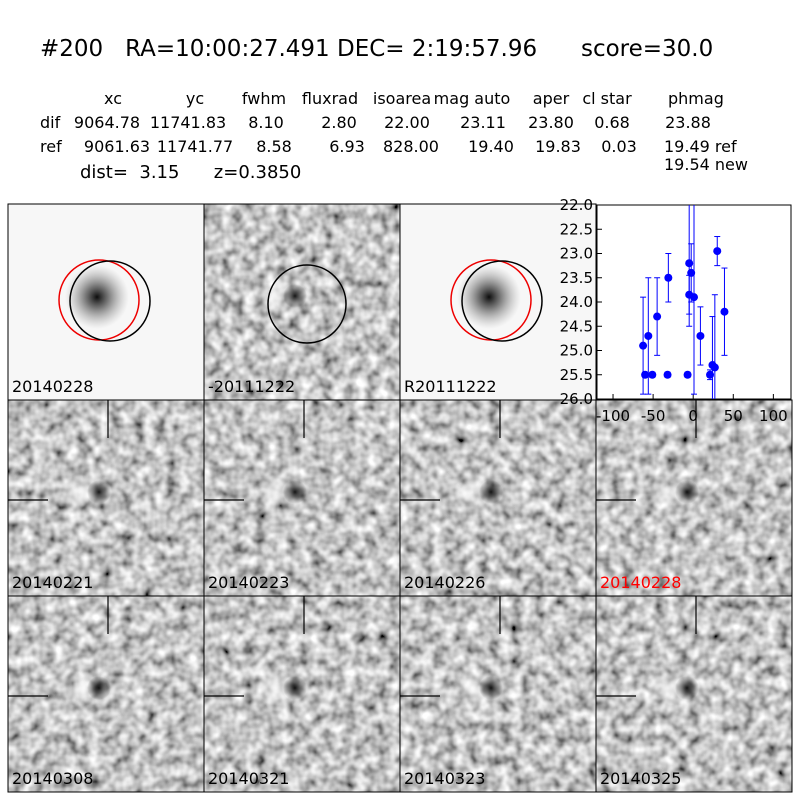  What do you see at coordinates (733, 416) in the screenshot?
I see `x-tick-label: 50` at bounding box center [733, 416].